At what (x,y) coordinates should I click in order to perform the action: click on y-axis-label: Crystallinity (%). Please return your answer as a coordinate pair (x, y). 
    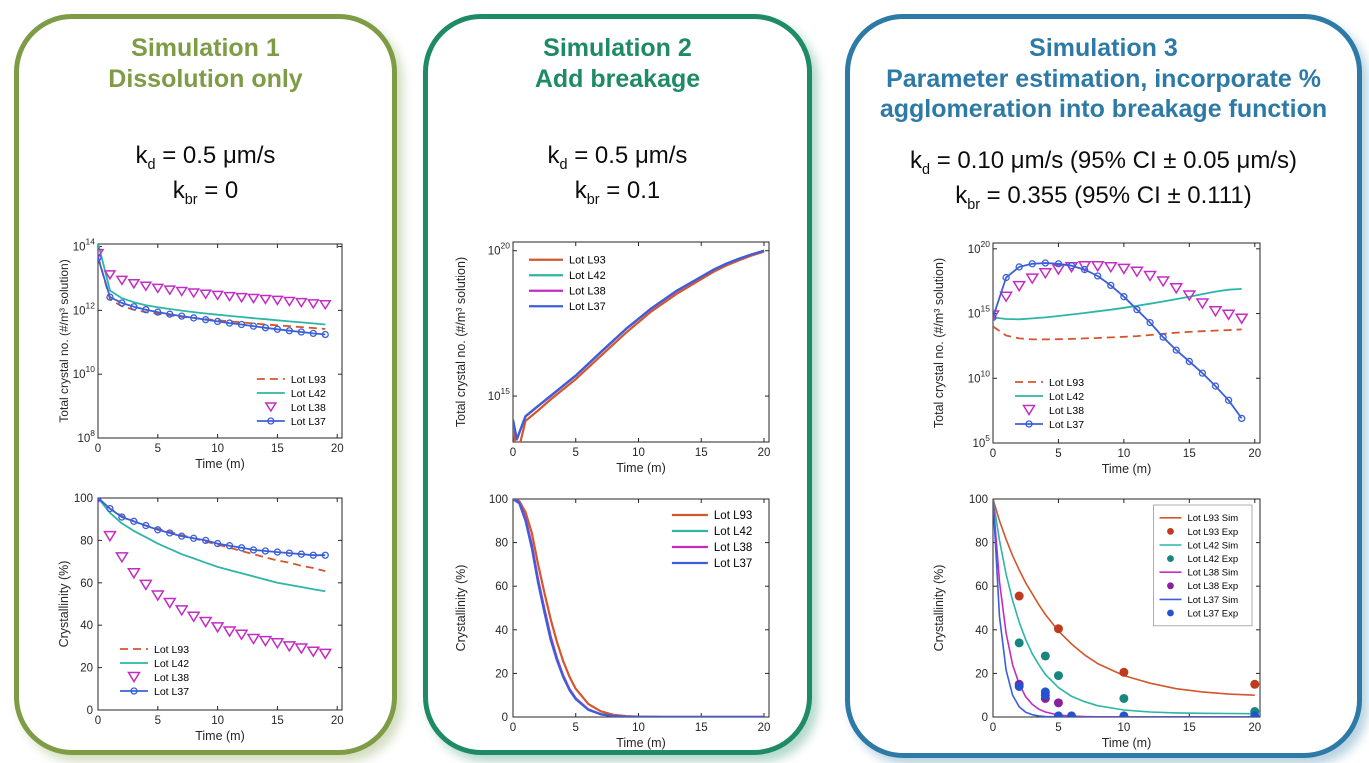
    Looking at the image, I should click on (939, 608).